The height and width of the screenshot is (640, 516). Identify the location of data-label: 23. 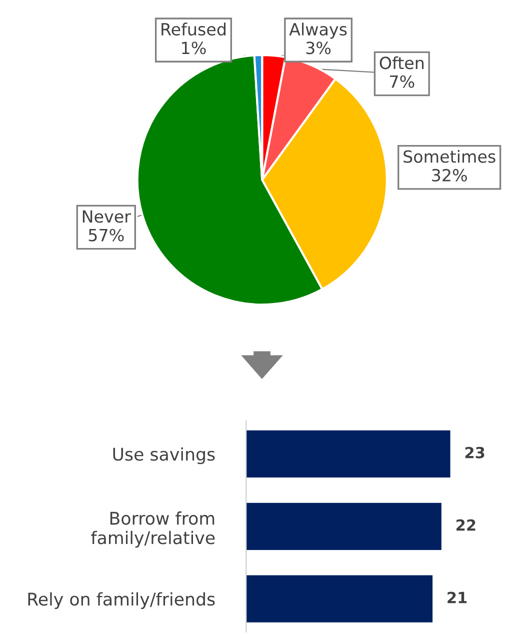
(474, 452).